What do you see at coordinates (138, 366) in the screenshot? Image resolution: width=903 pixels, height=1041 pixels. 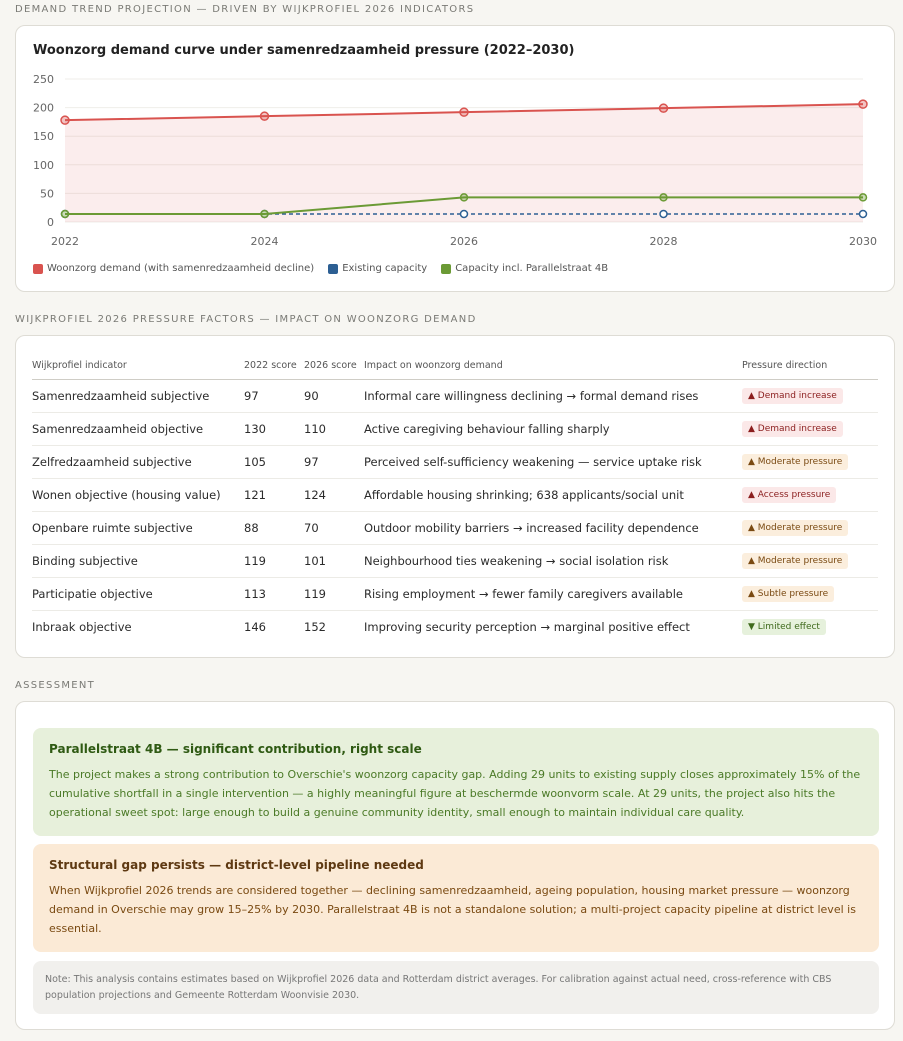 I see `header-indicator: Wijkprofiel indicator` at bounding box center [138, 366].